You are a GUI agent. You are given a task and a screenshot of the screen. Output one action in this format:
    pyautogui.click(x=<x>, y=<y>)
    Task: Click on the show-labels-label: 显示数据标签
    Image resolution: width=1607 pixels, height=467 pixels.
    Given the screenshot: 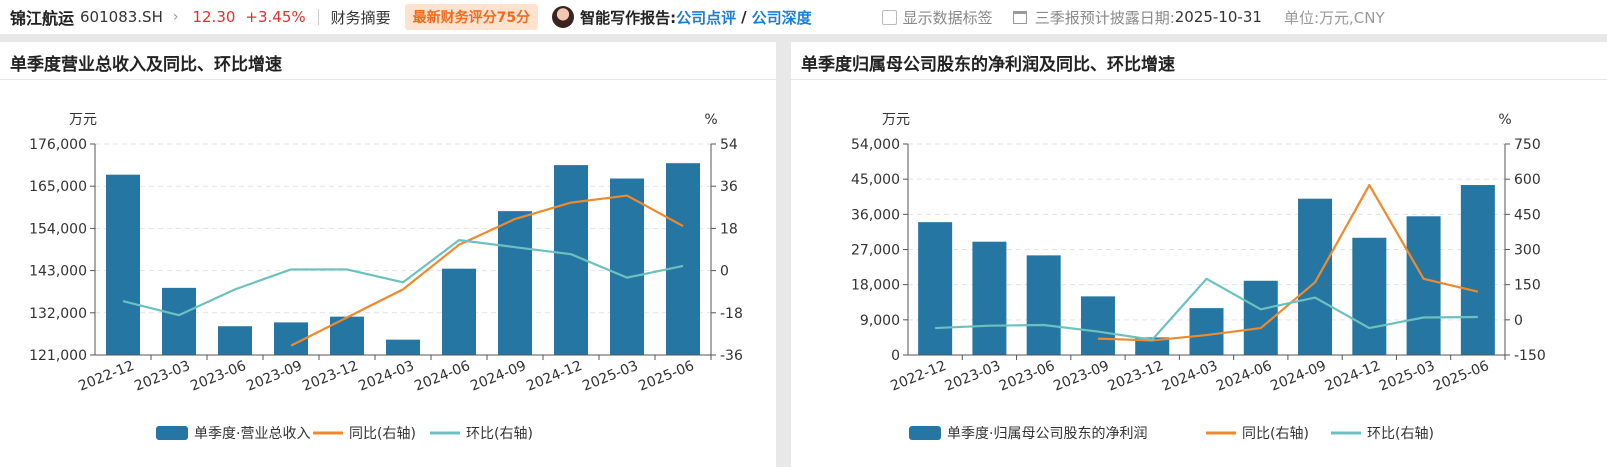 What is the action you would take?
    pyautogui.click(x=947, y=17)
    